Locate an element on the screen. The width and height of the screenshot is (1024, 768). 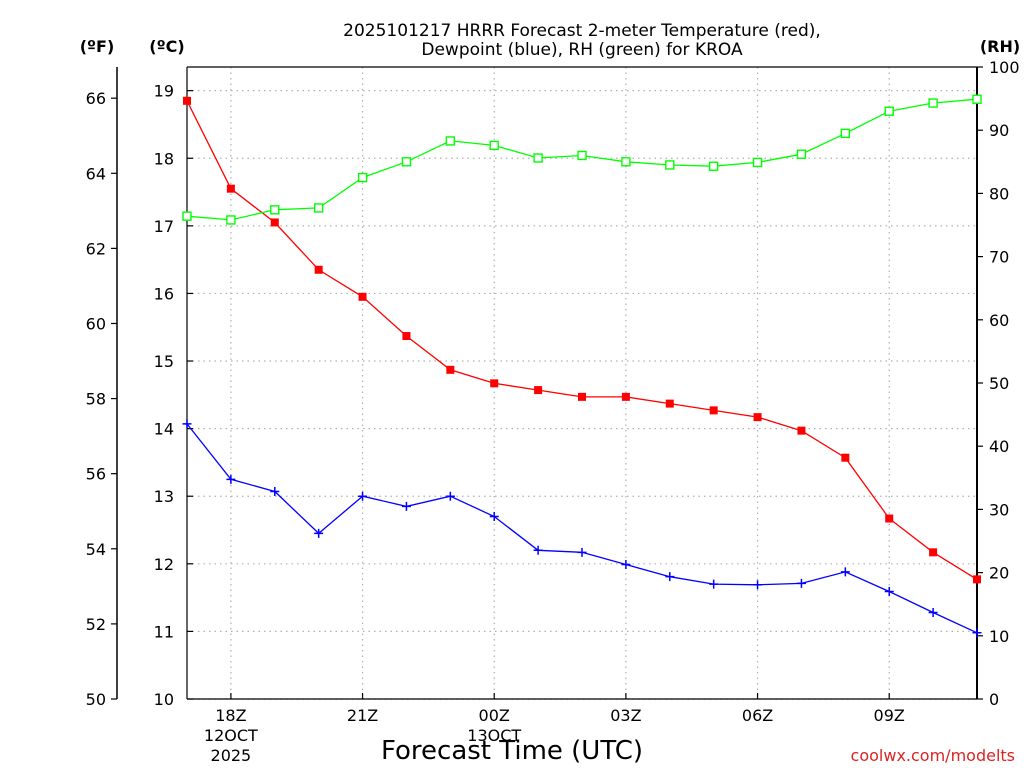
rh-tick-label: 50 is located at coordinates (999, 383).